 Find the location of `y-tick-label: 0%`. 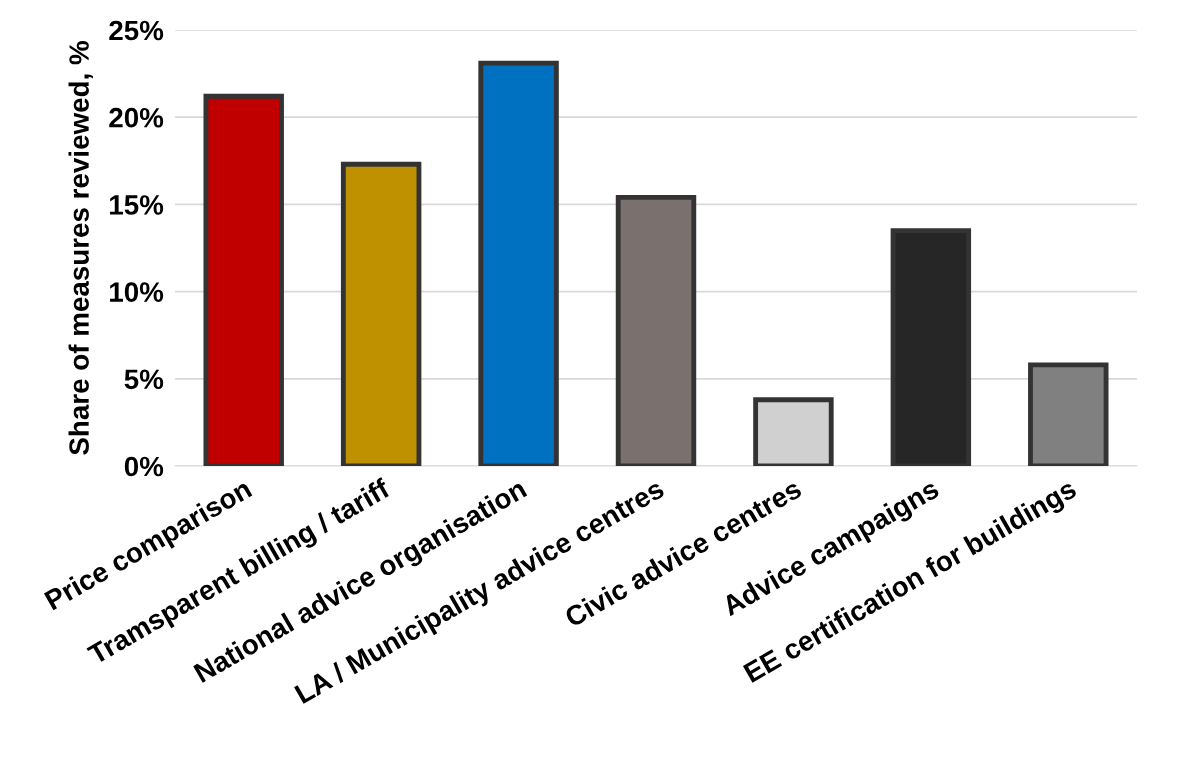

y-tick-label: 0% is located at coordinates (144, 466).